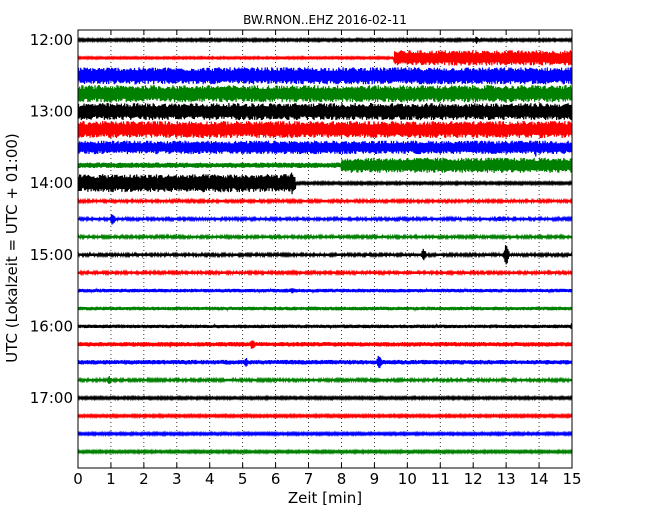 The height and width of the screenshot is (524, 650). What do you see at coordinates (473, 479) in the screenshot?
I see `x-tick-label: 12` at bounding box center [473, 479].